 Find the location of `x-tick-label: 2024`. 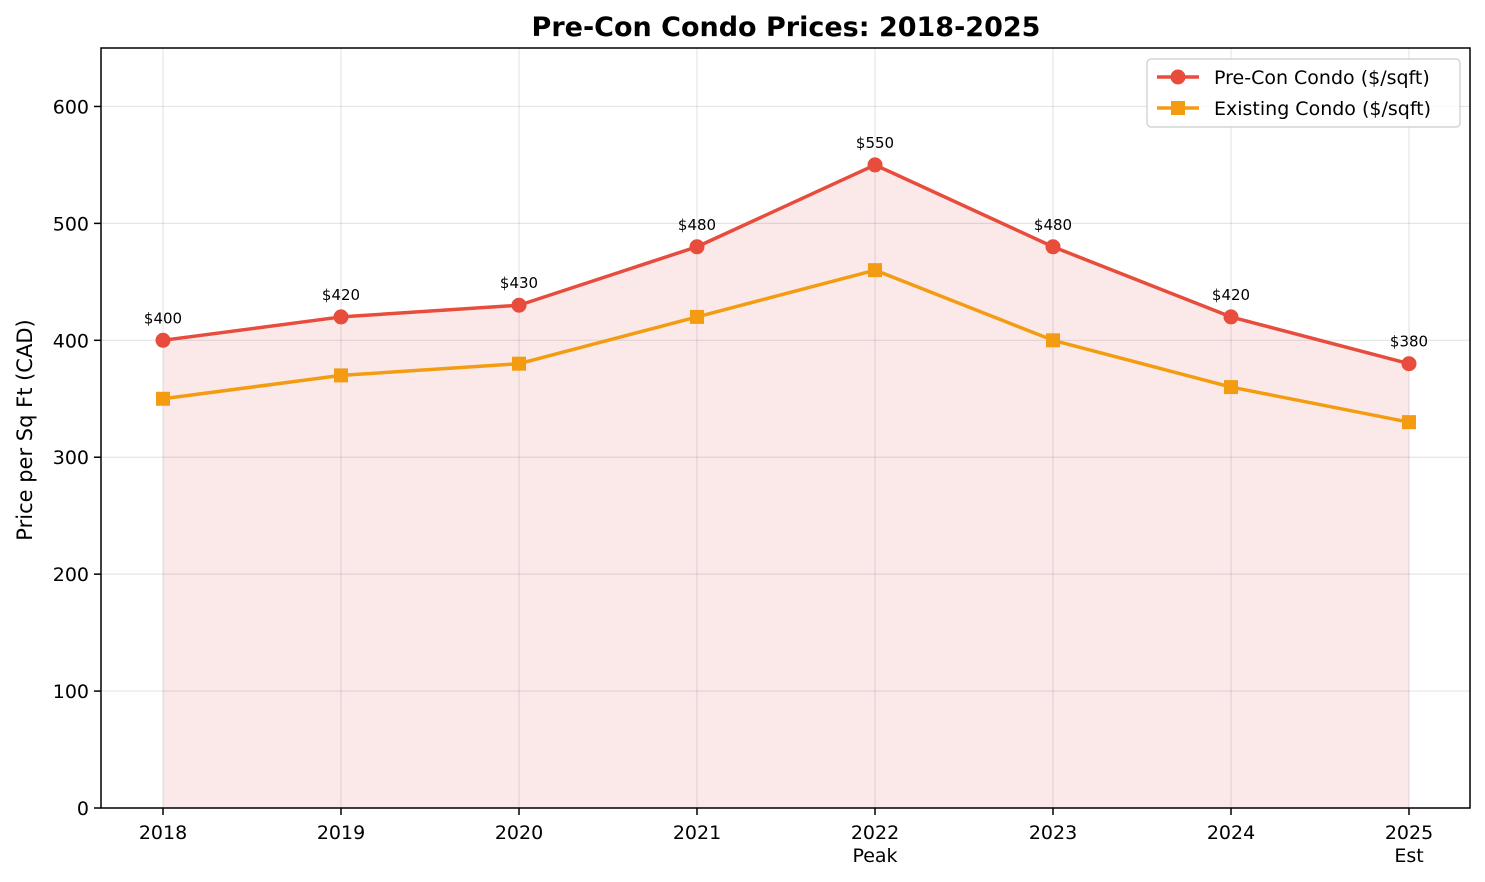

x-tick-label: 2024 is located at coordinates (1231, 833).